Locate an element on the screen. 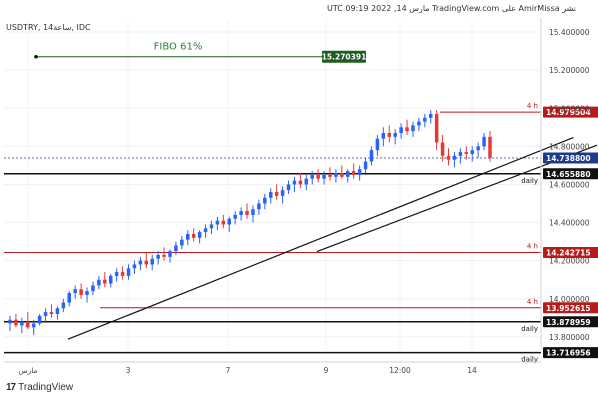 The width and height of the screenshot is (598, 400). price-tick-label: 13.800000 is located at coordinates (569, 337).